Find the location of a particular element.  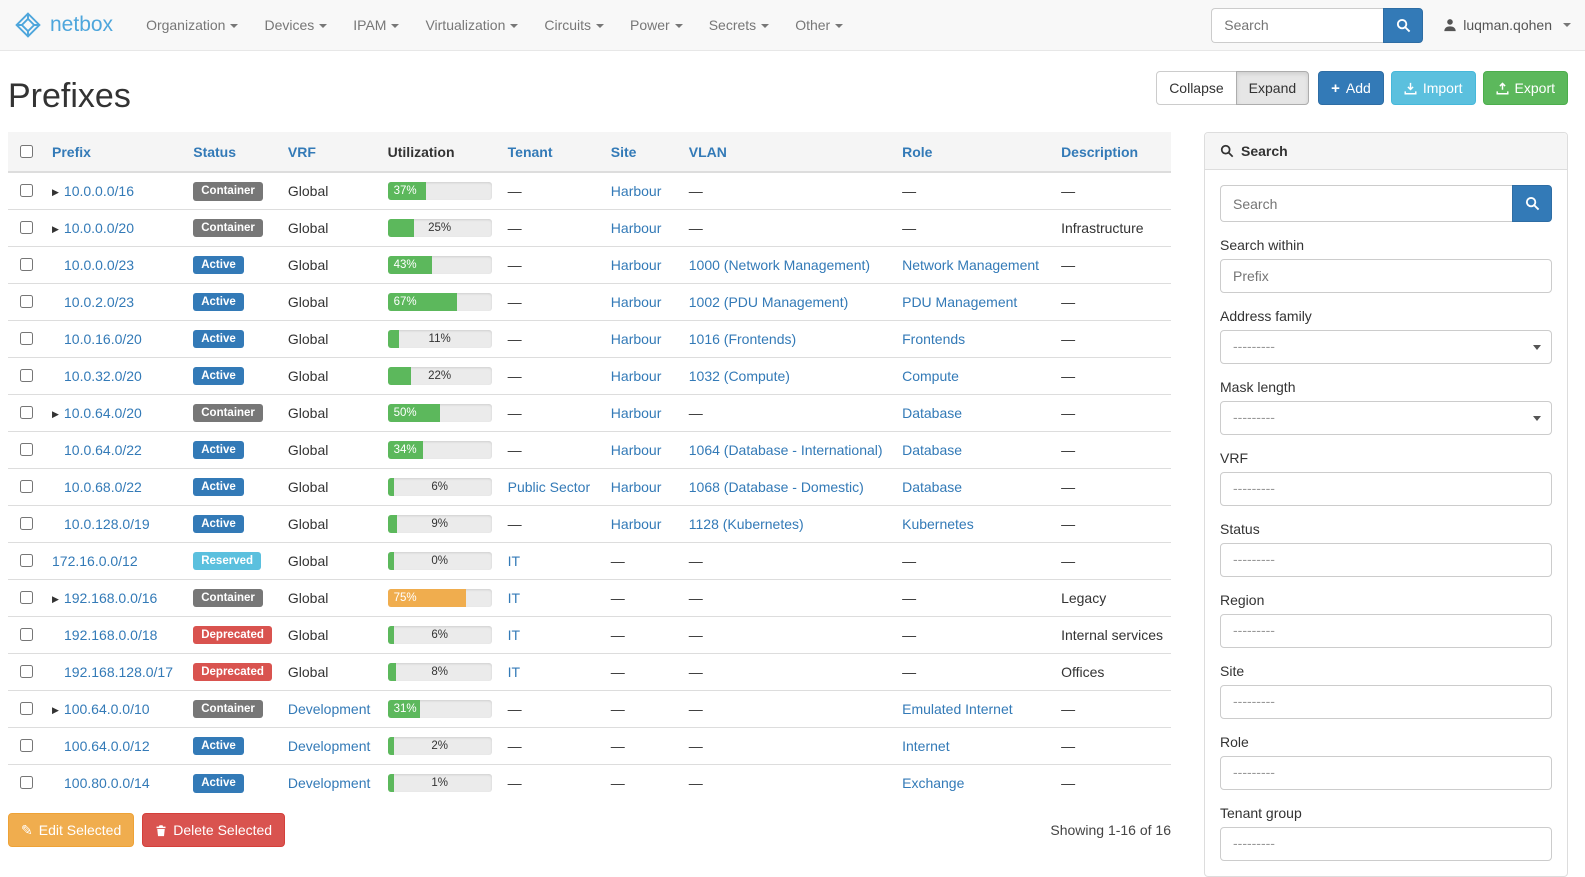

netbox-brand: netbox is located at coordinates (63, 25).